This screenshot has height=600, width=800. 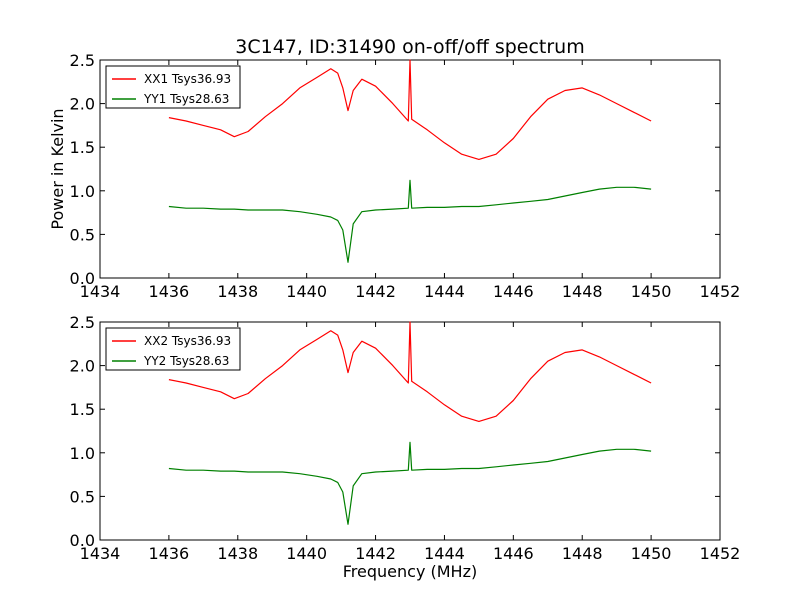 I want to click on y-axis-label: Power in Kelvin, so click(x=57, y=168).